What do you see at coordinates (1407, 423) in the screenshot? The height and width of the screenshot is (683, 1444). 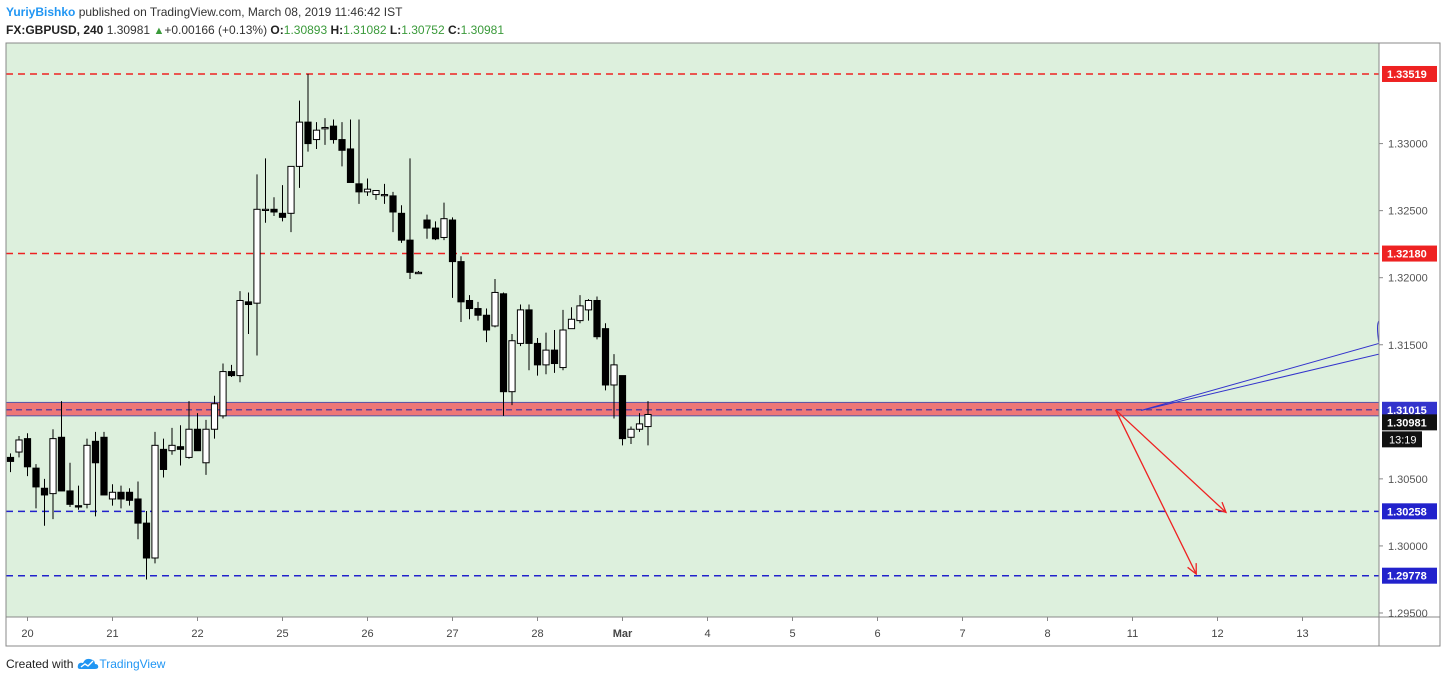 I see `price-tag-text: 1.30981` at bounding box center [1407, 423].